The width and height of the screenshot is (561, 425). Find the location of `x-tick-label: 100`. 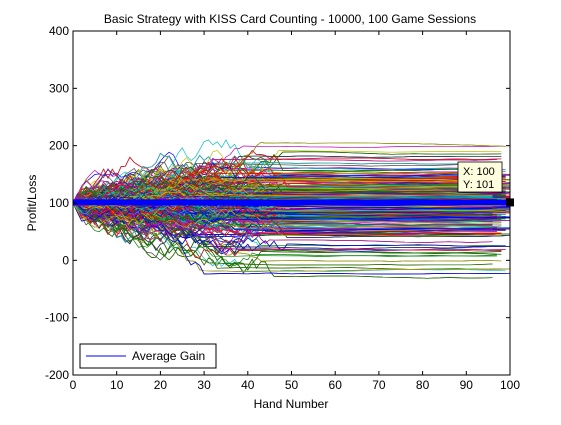

x-tick-label: 100 is located at coordinates (510, 385).